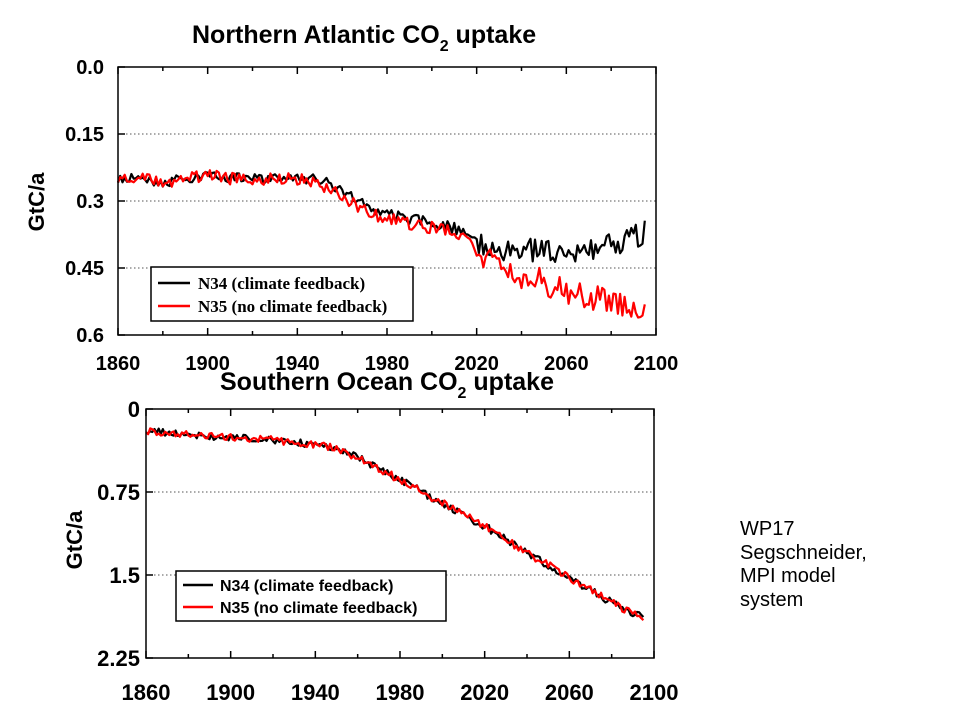 This screenshot has height=720, width=960. What do you see at coordinates (788, 576) in the screenshot?
I see `caption-line: MPI model` at bounding box center [788, 576].